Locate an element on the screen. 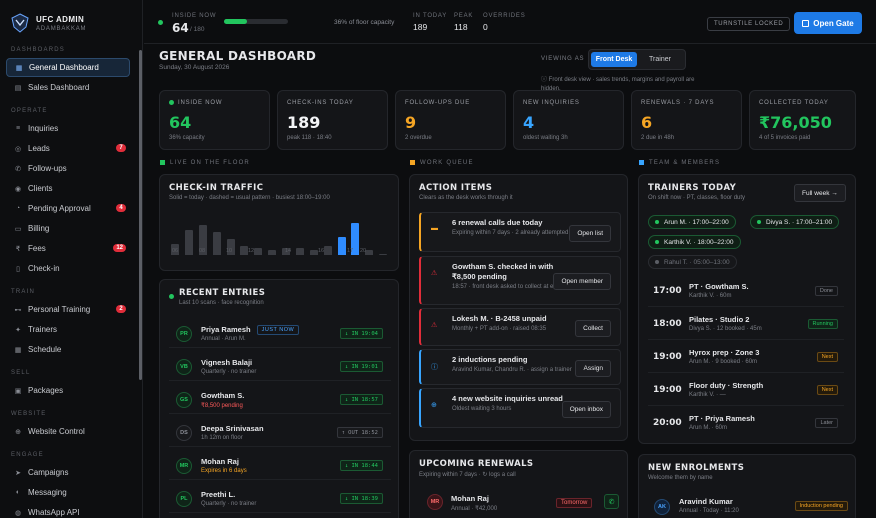 The width and height of the screenshot is (876, 518). stat-value: 64 is located at coordinates (180, 122).